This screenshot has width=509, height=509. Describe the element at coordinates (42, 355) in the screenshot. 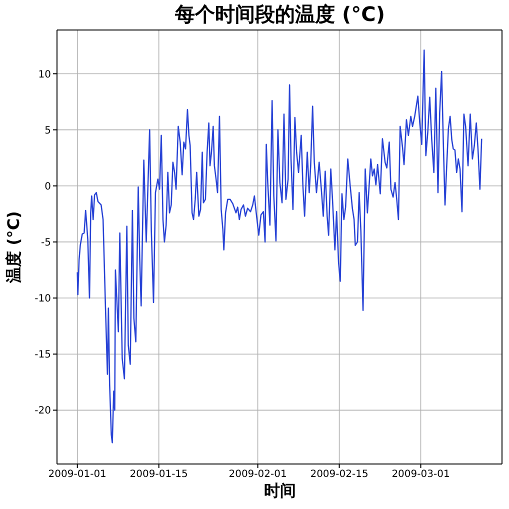

I see `y-tick-label: -15` at that location.